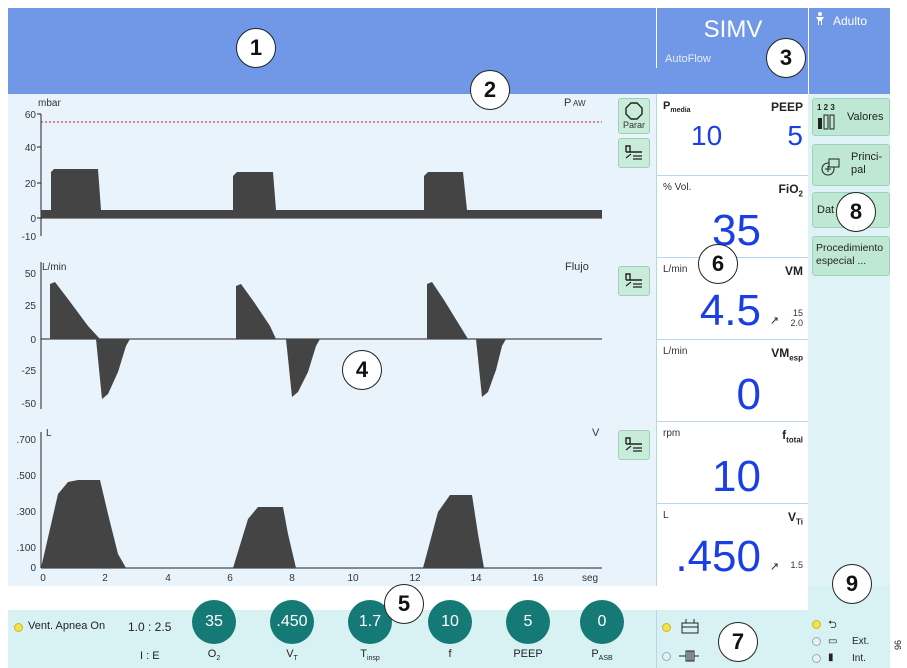 The image size is (907, 668). I want to click on vt-knob-label: VT, so click(292, 655).